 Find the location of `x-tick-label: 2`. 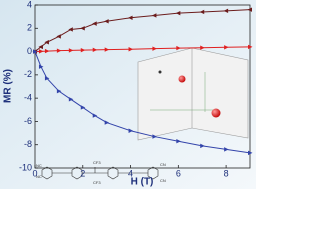

x-tick-label: 2 is located at coordinates (82, 173).